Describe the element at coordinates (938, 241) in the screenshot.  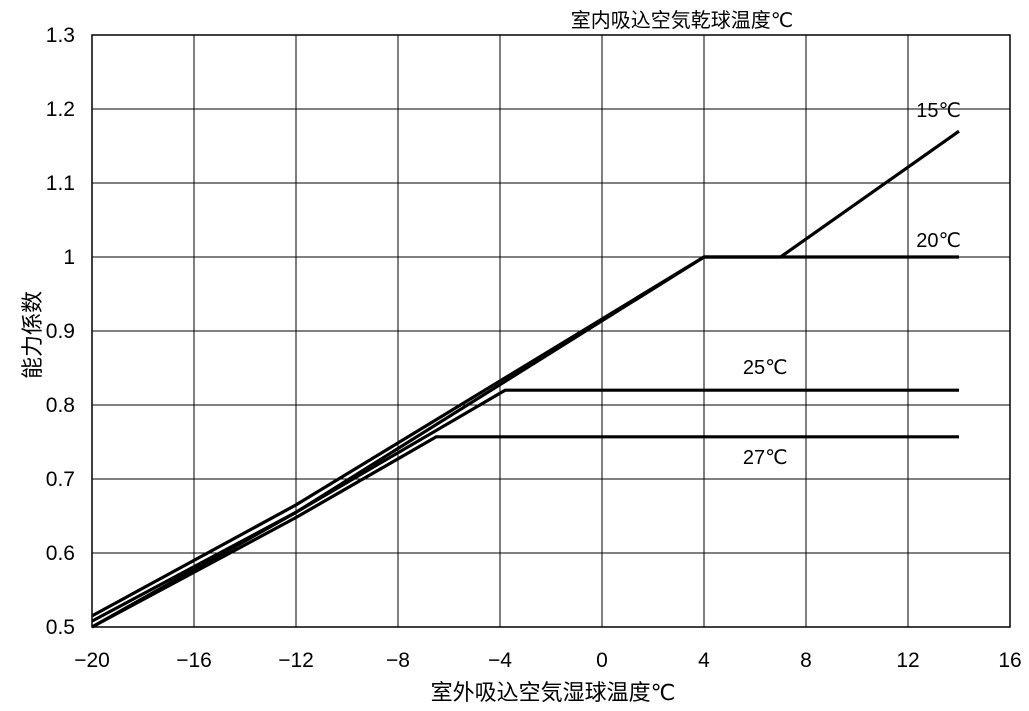
I see `series-label: 20℃` at that location.